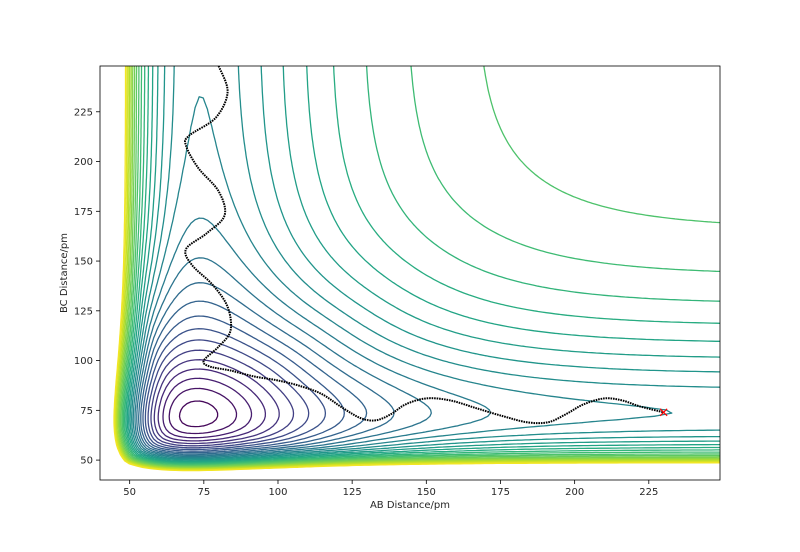  I want to click on x-tick-label: 100, so click(277, 492).